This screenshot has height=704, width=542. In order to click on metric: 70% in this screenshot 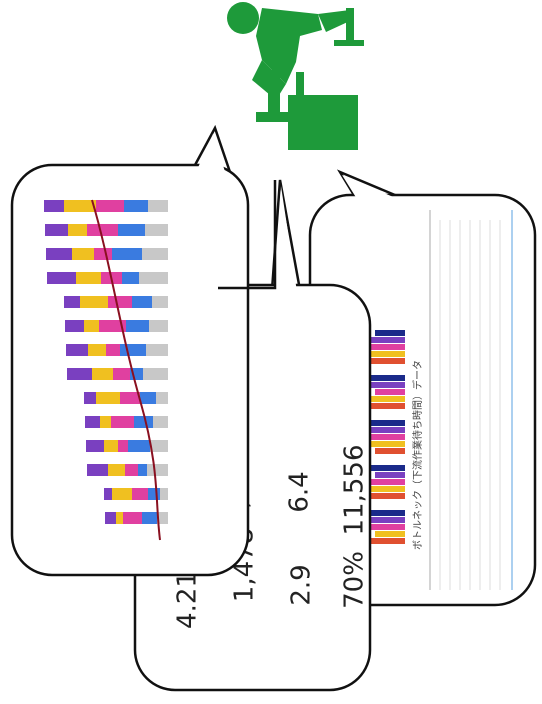, I will do `click(355, 580)`.